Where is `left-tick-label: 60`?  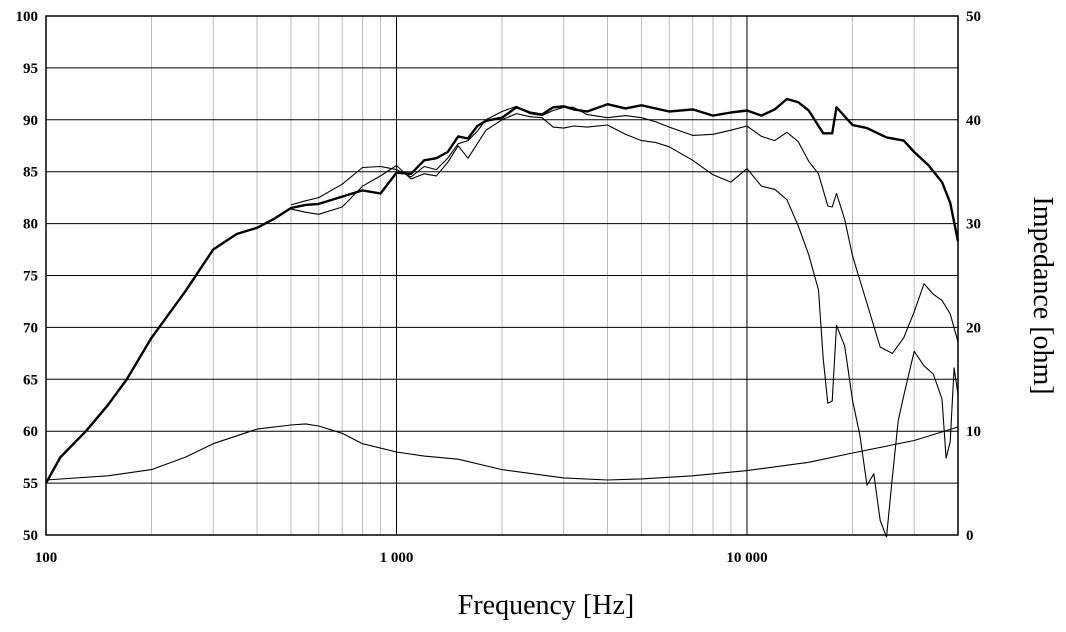
left-tick-label: 60 is located at coordinates (30, 432).